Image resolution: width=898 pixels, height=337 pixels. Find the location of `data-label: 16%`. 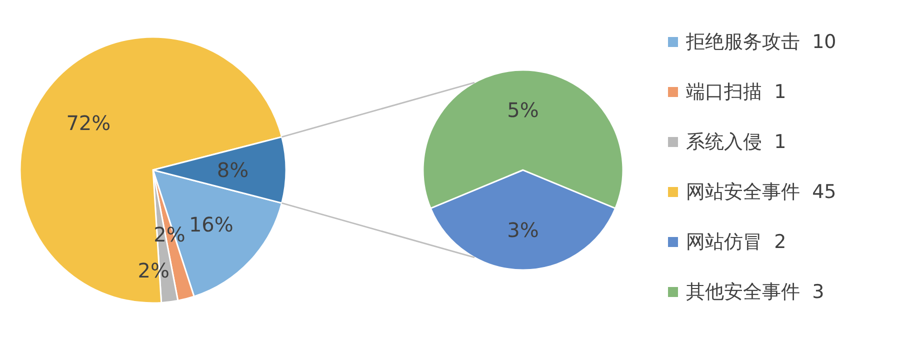

data-label: 16% is located at coordinates (211, 224).